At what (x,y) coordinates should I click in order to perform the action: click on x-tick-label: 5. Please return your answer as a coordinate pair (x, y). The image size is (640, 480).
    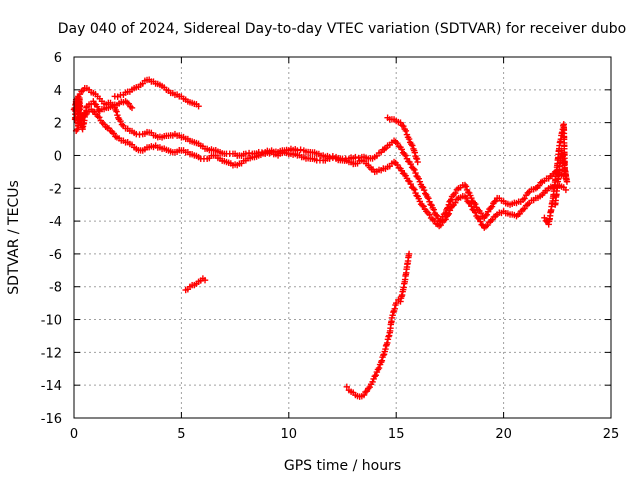
    Looking at the image, I should click on (181, 434).